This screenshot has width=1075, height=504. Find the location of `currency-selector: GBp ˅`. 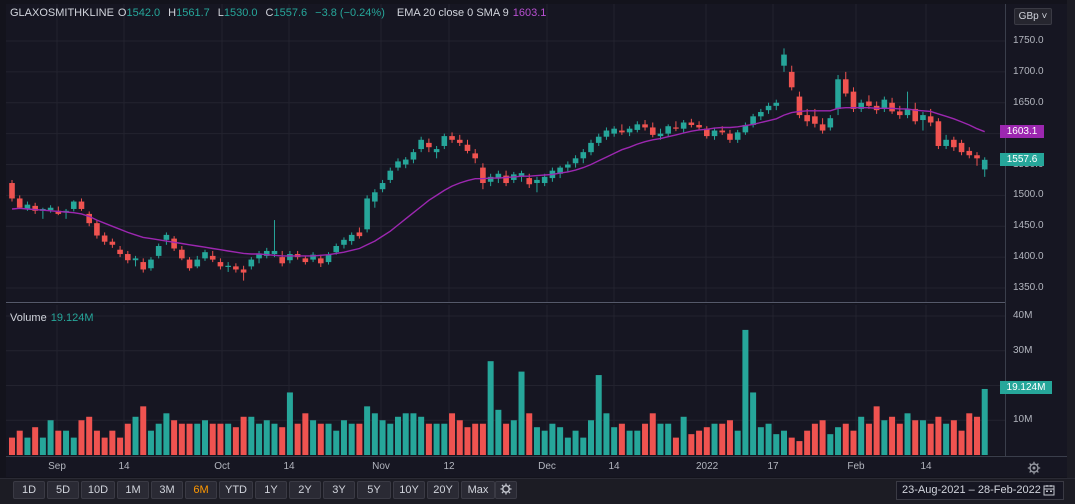

currency-selector: GBp ˅ is located at coordinates (1033, 16).